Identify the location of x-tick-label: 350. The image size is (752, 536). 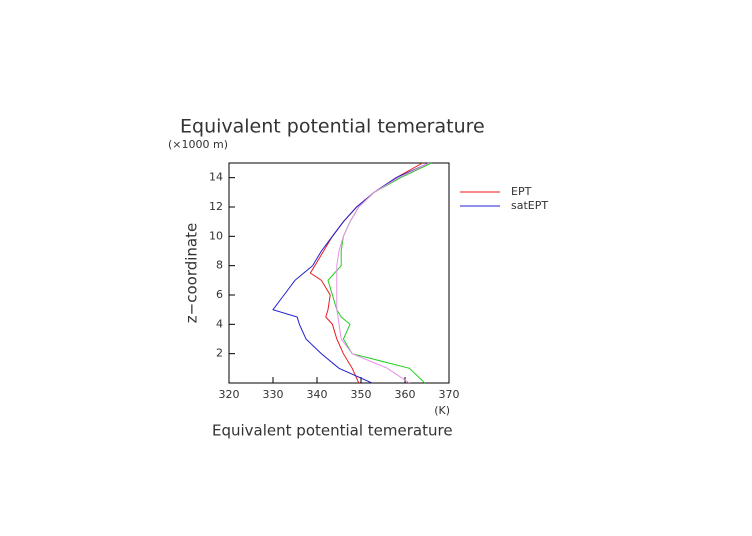
(361, 394).